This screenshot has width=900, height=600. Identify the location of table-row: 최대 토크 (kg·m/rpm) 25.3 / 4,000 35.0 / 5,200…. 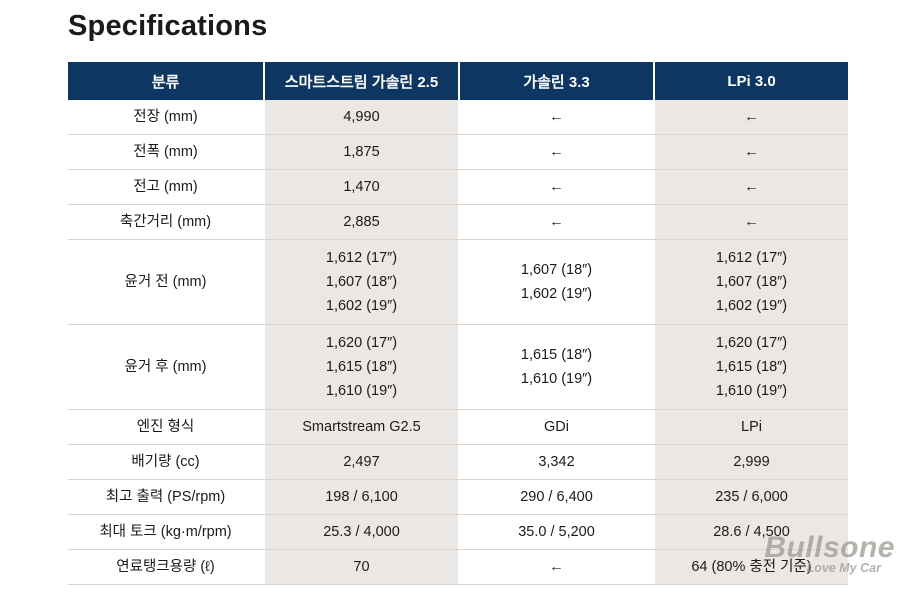
(458, 532).